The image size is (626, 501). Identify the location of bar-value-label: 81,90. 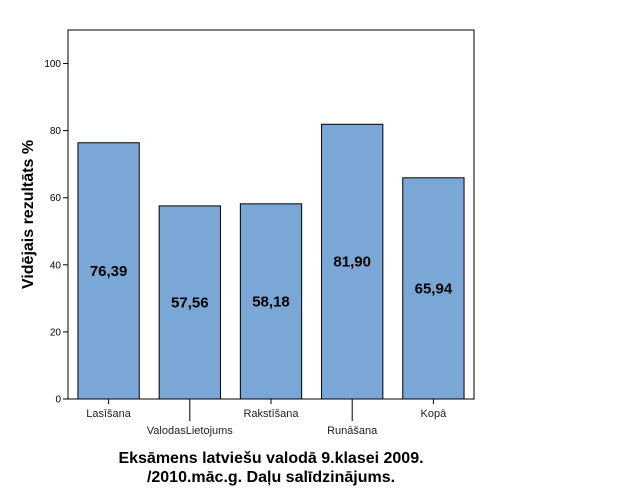
(352, 262).